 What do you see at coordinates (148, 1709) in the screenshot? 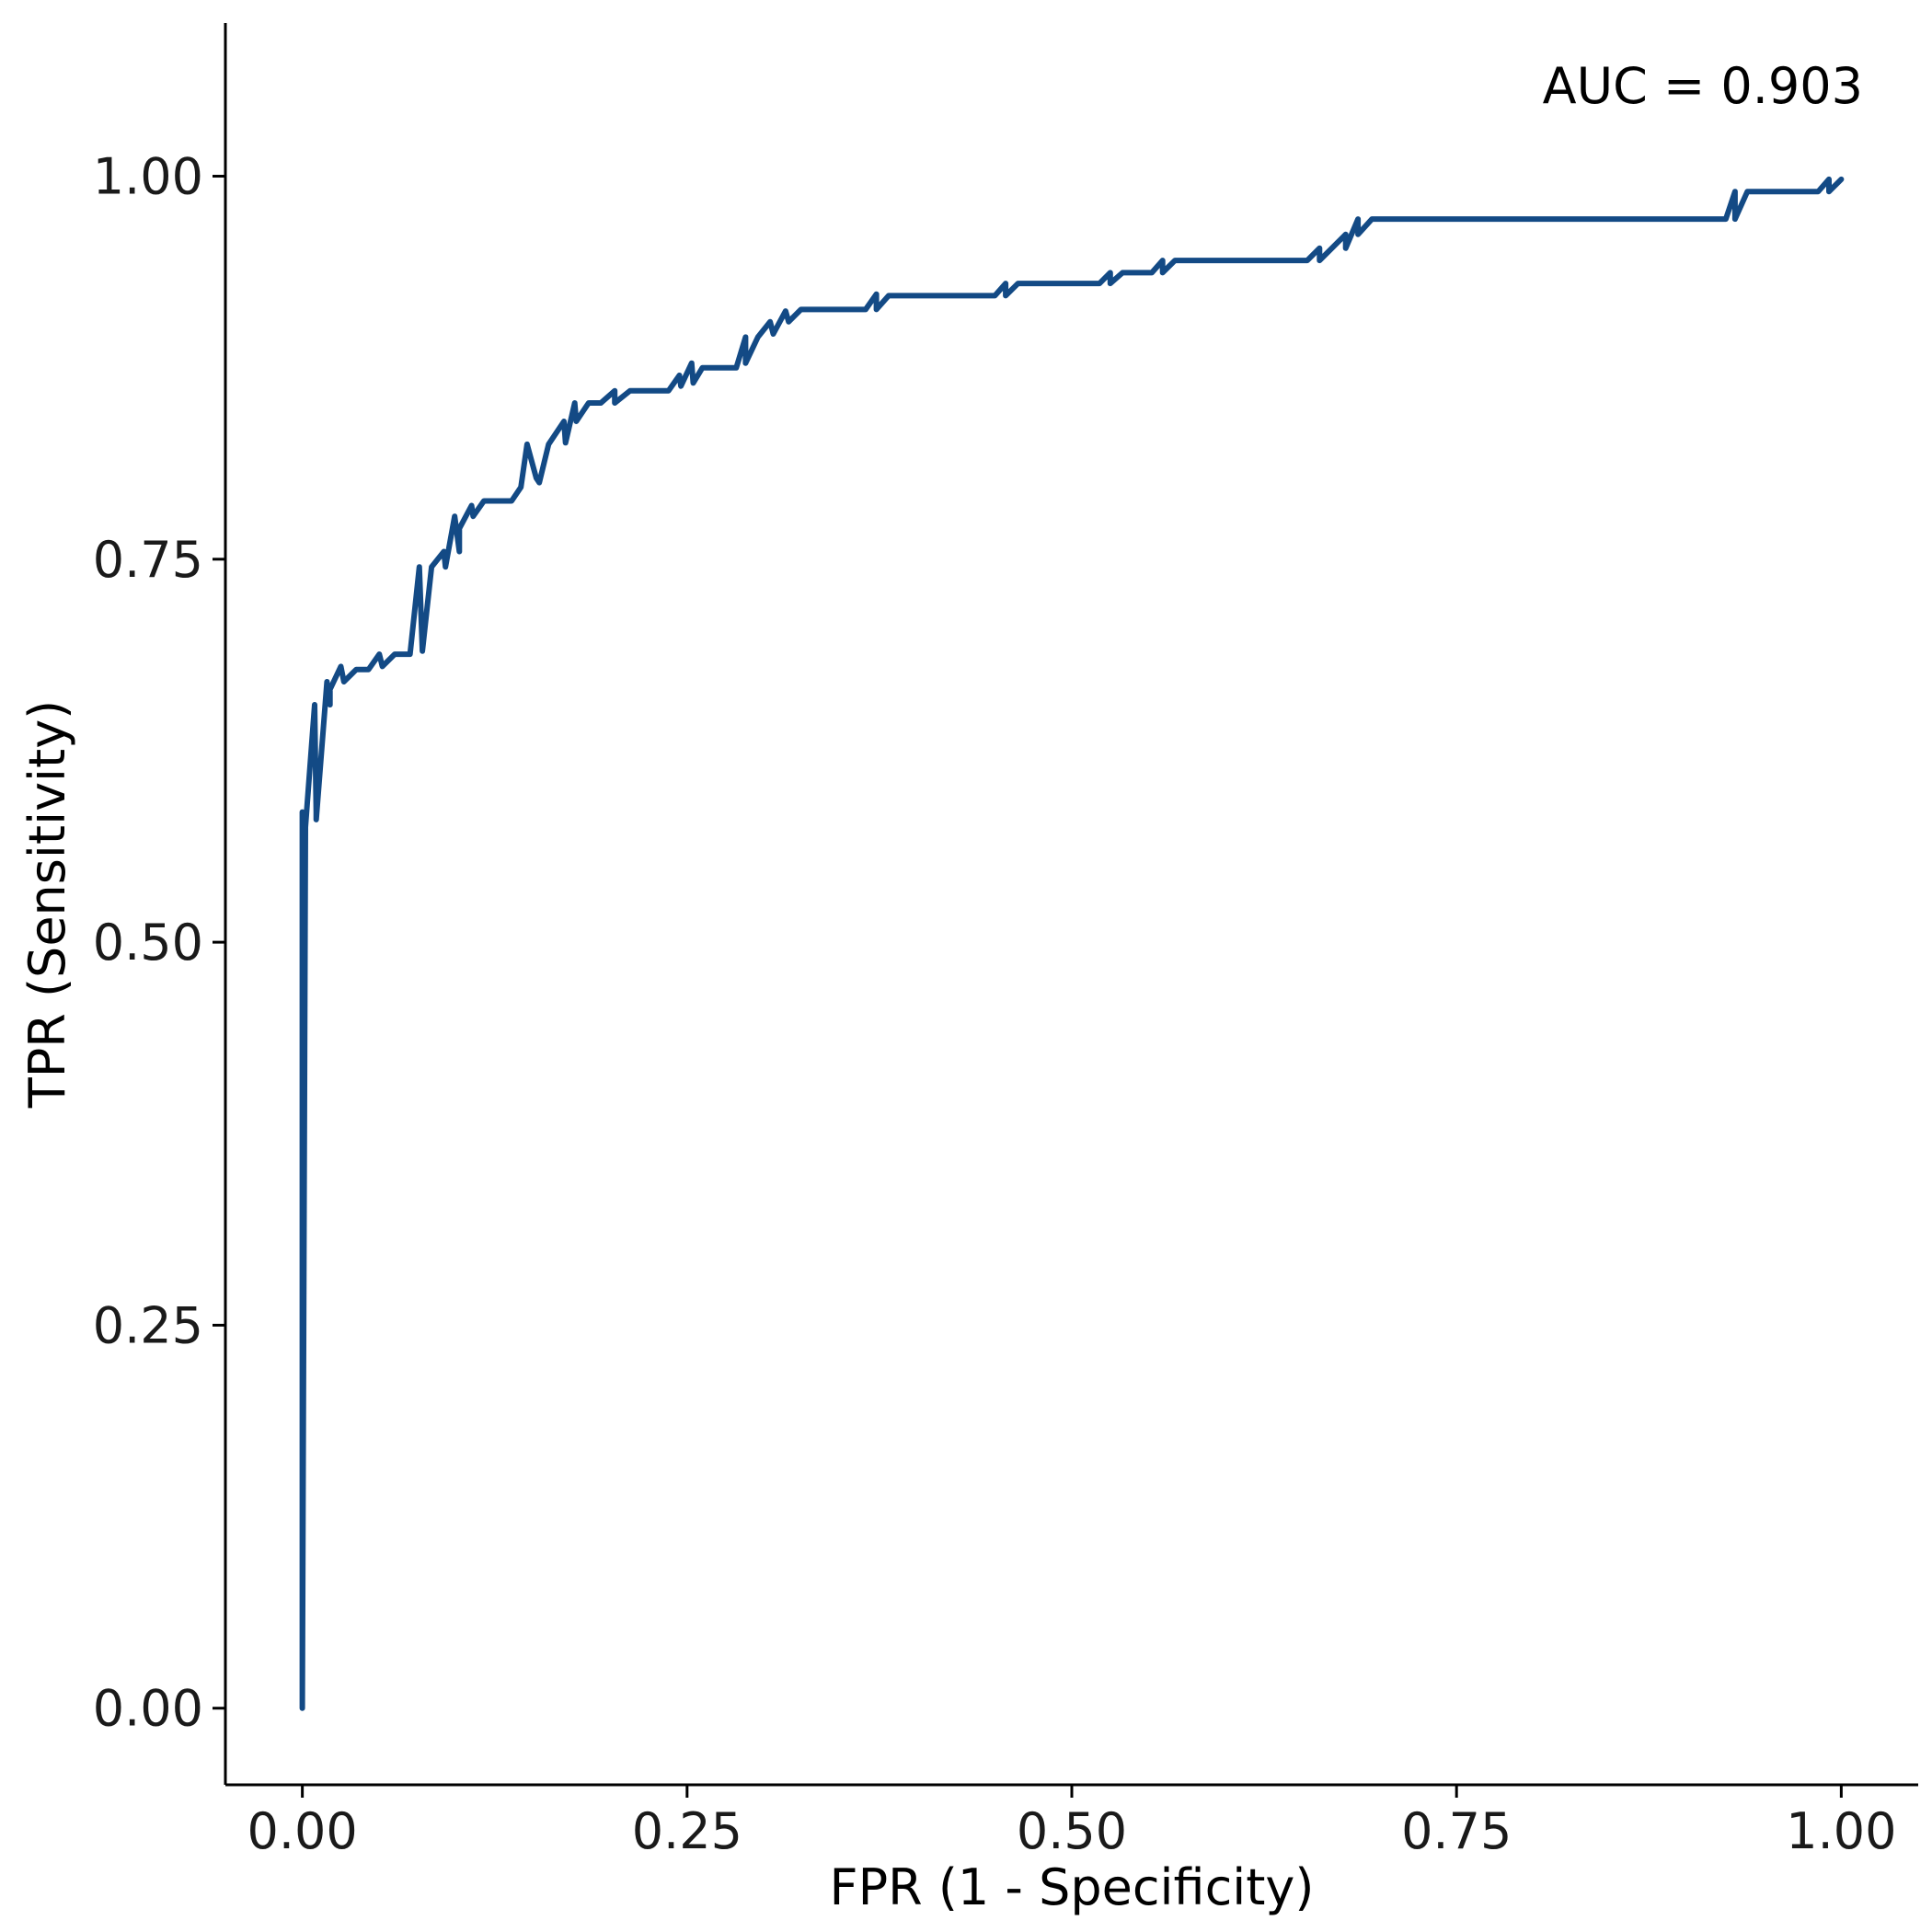
I see `y-tick-label: 0.00` at bounding box center [148, 1709].